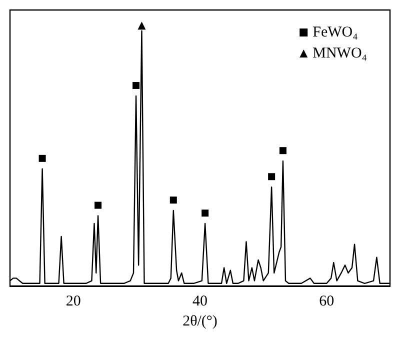  Describe the element at coordinates (200, 302) in the screenshot. I see `x-tick-label: 40` at that location.